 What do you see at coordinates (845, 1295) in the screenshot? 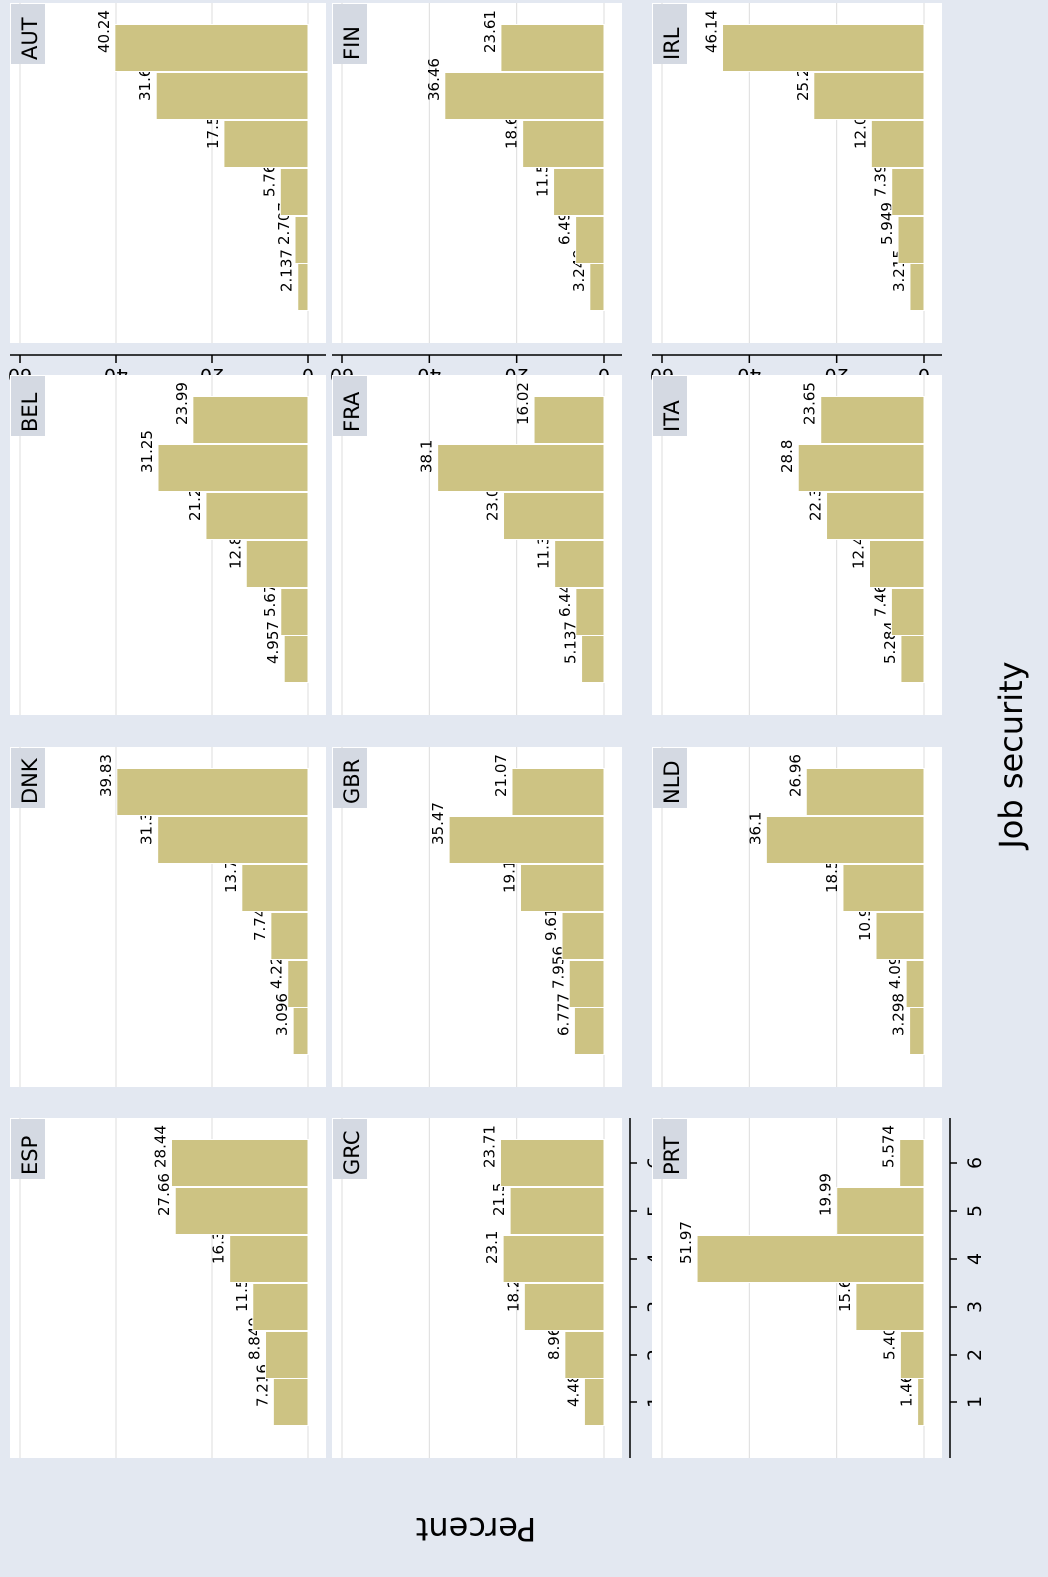
I see `bar-value-label: 15.6` at bounding box center [845, 1295].